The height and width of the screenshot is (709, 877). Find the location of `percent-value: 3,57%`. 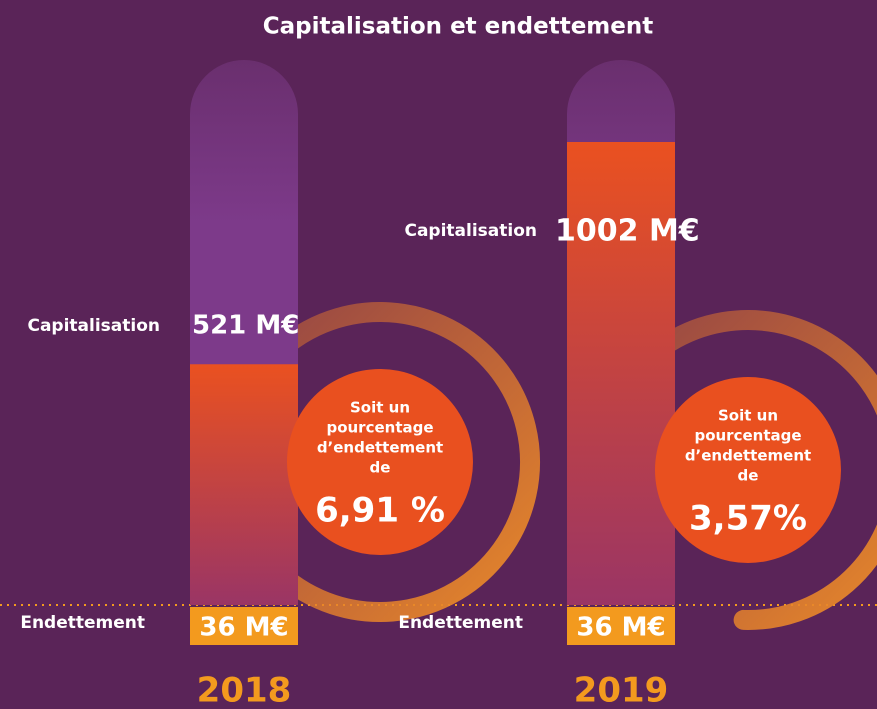

percent-value: 3,57% is located at coordinates (748, 519).